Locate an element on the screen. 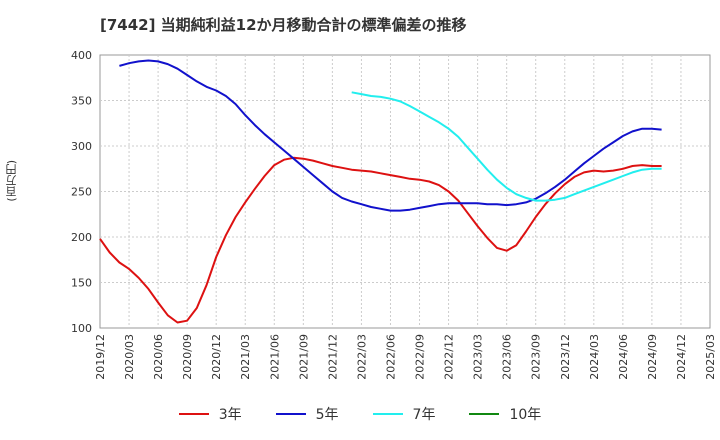 The width and height of the screenshot is (720, 440). legend-item: 5年 is located at coordinates (307, 414).